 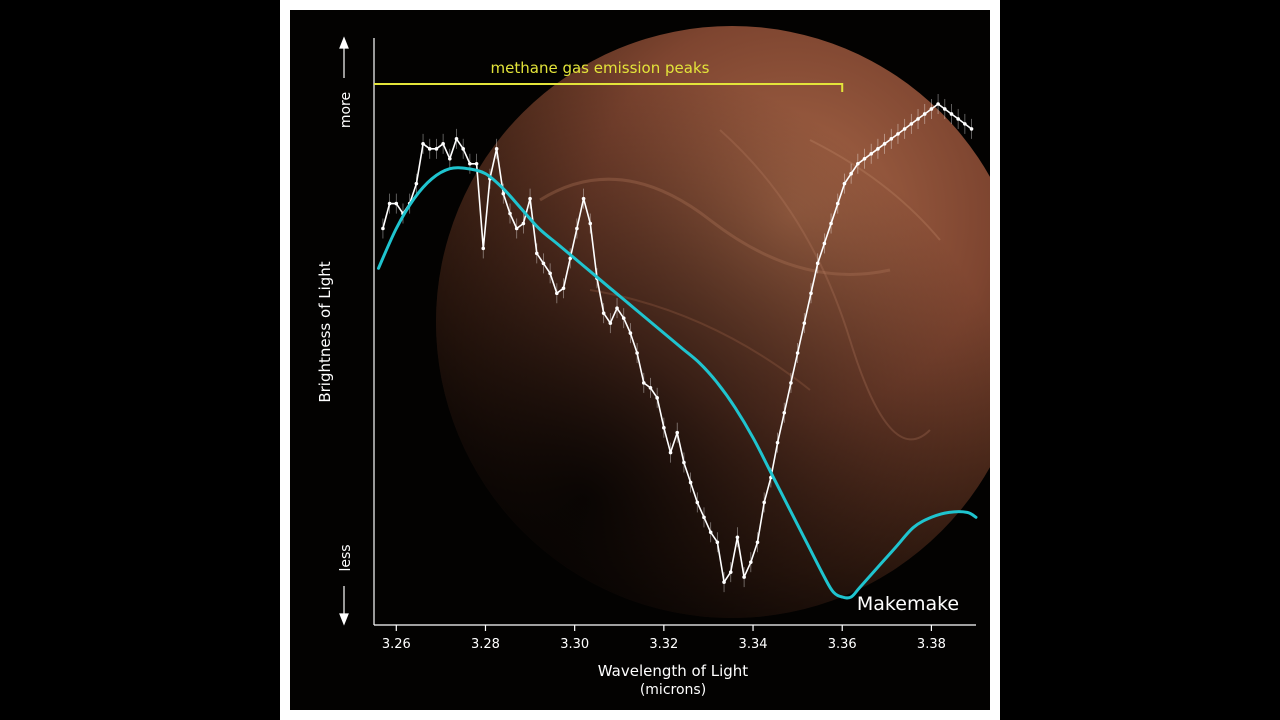 What do you see at coordinates (609, 87) in the screenshot?
I see `annotation-bracket` at bounding box center [609, 87].